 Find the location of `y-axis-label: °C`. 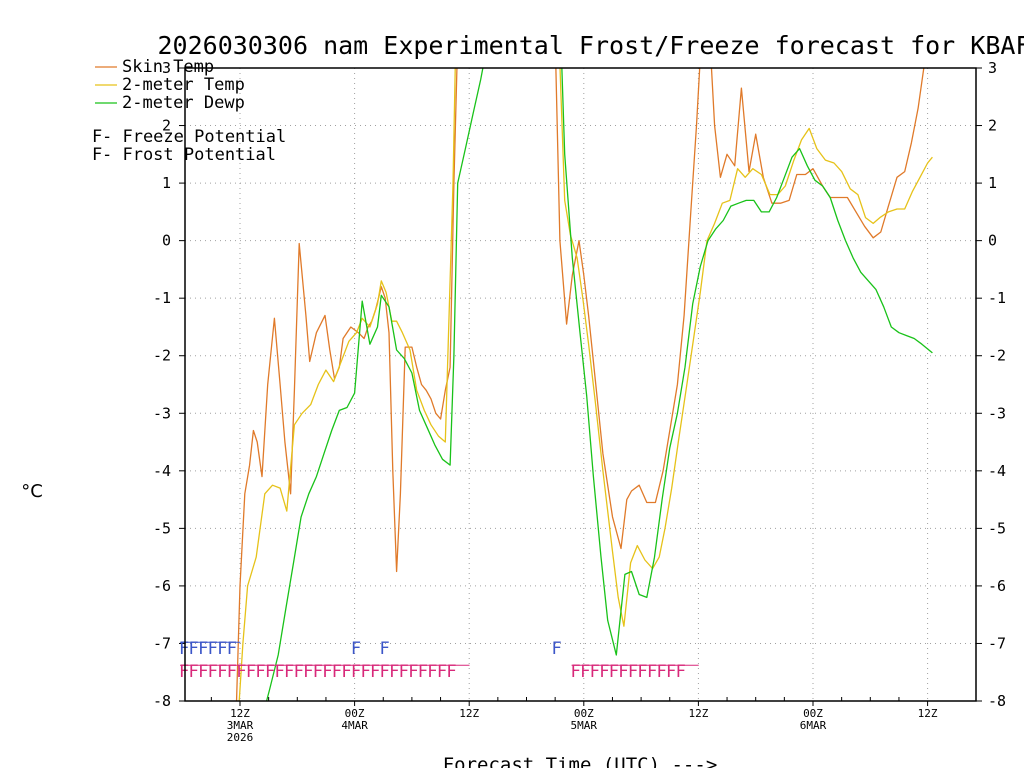

y-axis-label: °C is located at coordinates (32, 491).